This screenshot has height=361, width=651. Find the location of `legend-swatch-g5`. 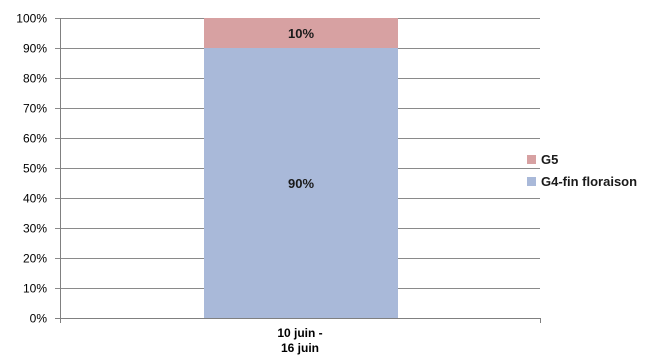

legend-swatch-g5 is located at coordinates (531, 159).